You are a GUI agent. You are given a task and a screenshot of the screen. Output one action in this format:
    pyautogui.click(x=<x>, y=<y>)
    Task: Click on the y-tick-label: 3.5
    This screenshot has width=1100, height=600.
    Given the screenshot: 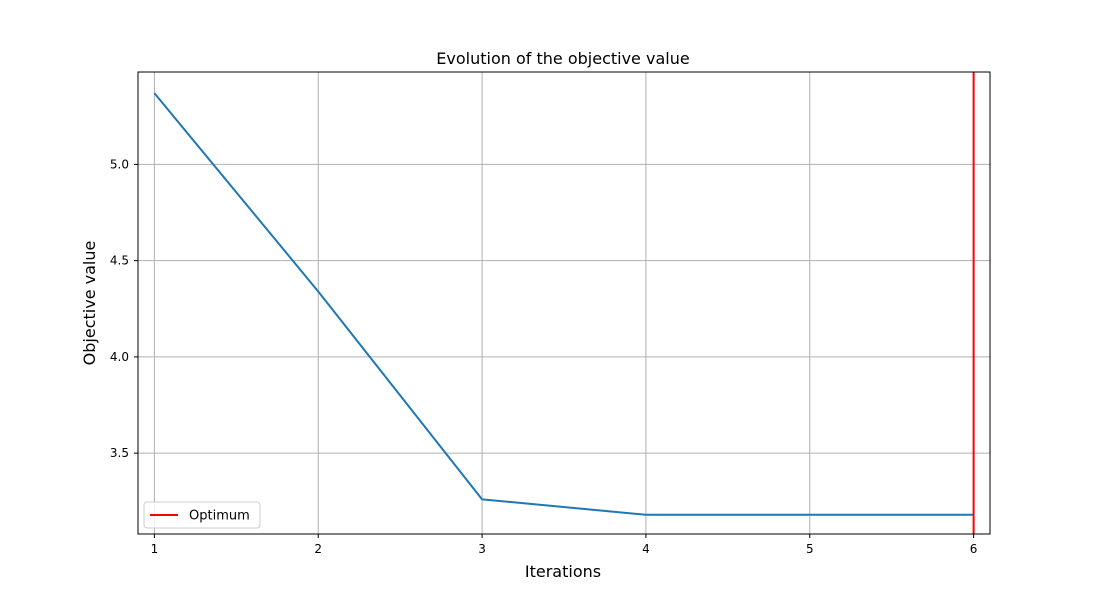 What is the action you would take?
    pyautogui.click(x=119, y=453)
    